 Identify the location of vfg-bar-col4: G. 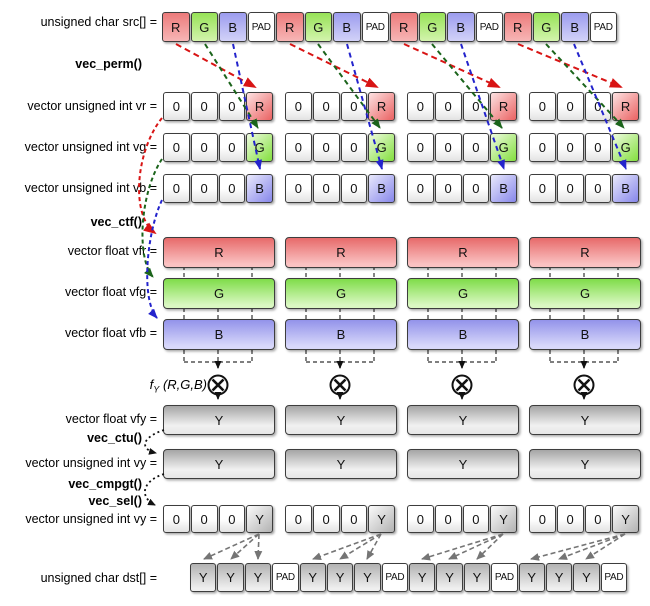
(585, 293).